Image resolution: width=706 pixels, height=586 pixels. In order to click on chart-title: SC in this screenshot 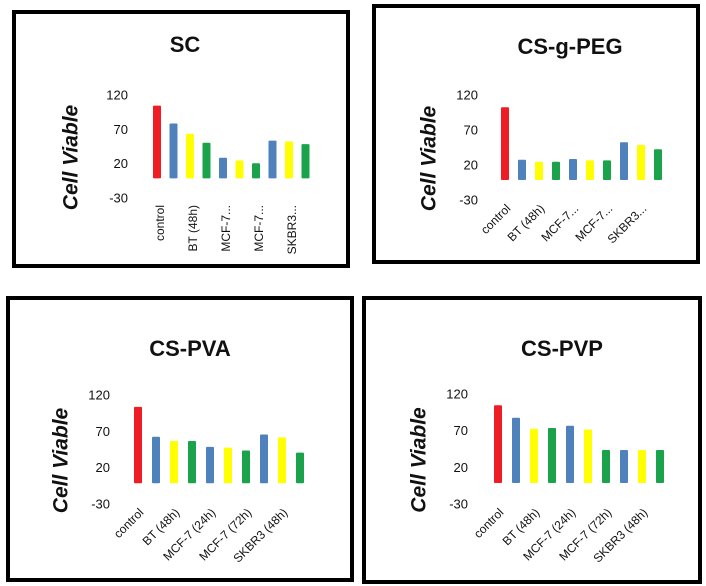, I will do `click(185, 44)`.